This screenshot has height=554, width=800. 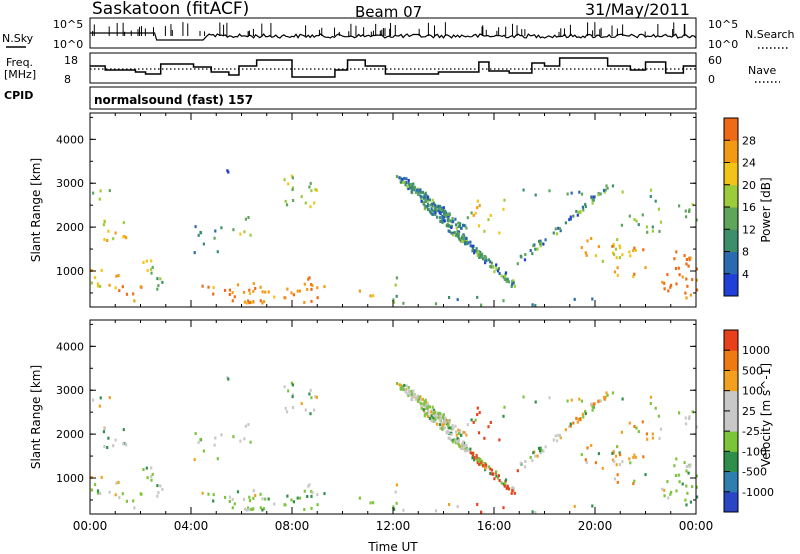 What do you see at coordinates (90, 526) in the screenshot?
I see `xtick-label: 00:00` at bounding box center [90, 526].